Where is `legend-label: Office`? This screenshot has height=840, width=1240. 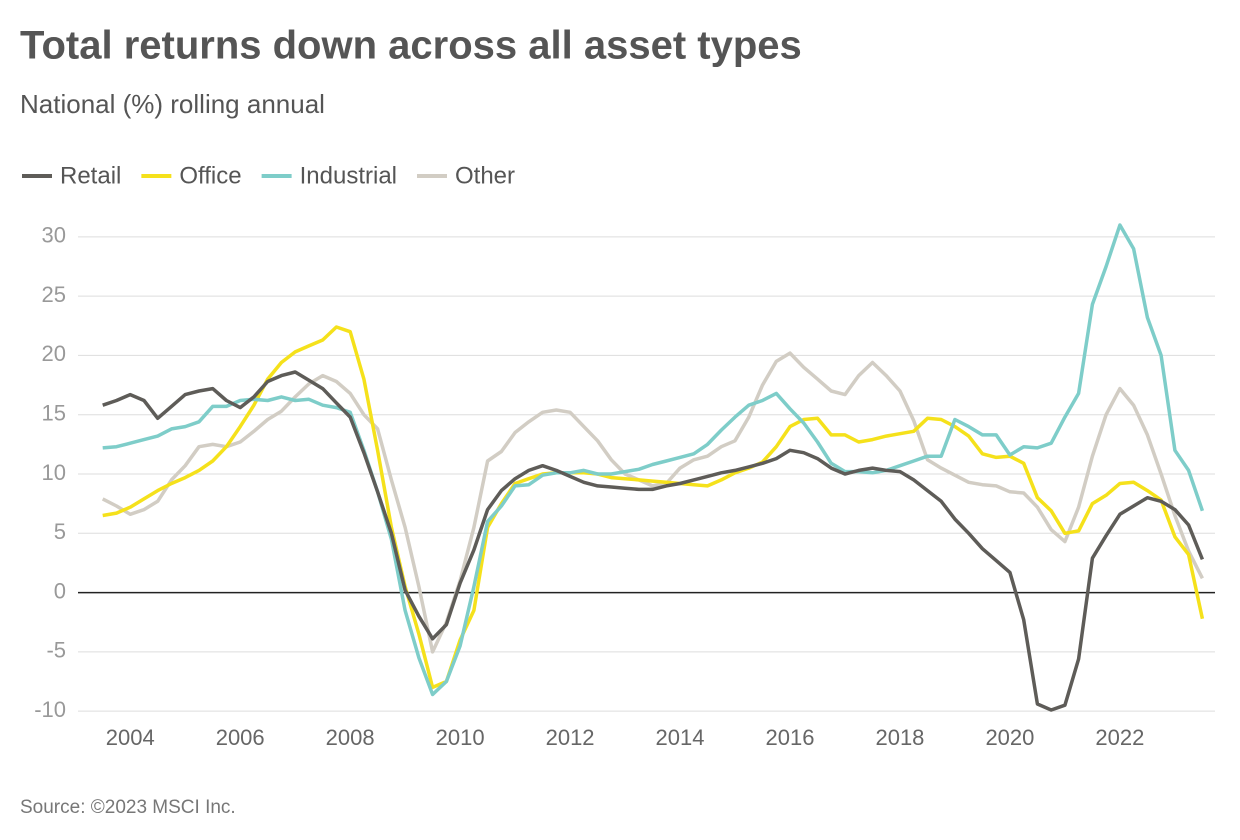 legend-label: Office is located at coordinates (210, 175).